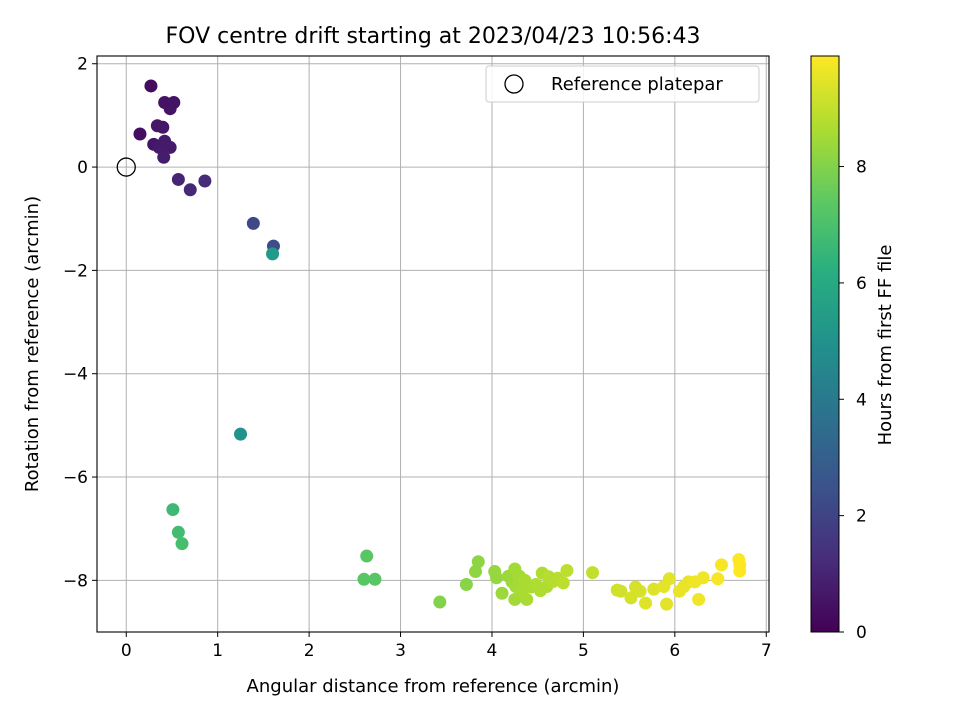 The height and width of the screenshot is (724, 960). I want to click on colorbar-tick-label: 6, so click(861, 284).